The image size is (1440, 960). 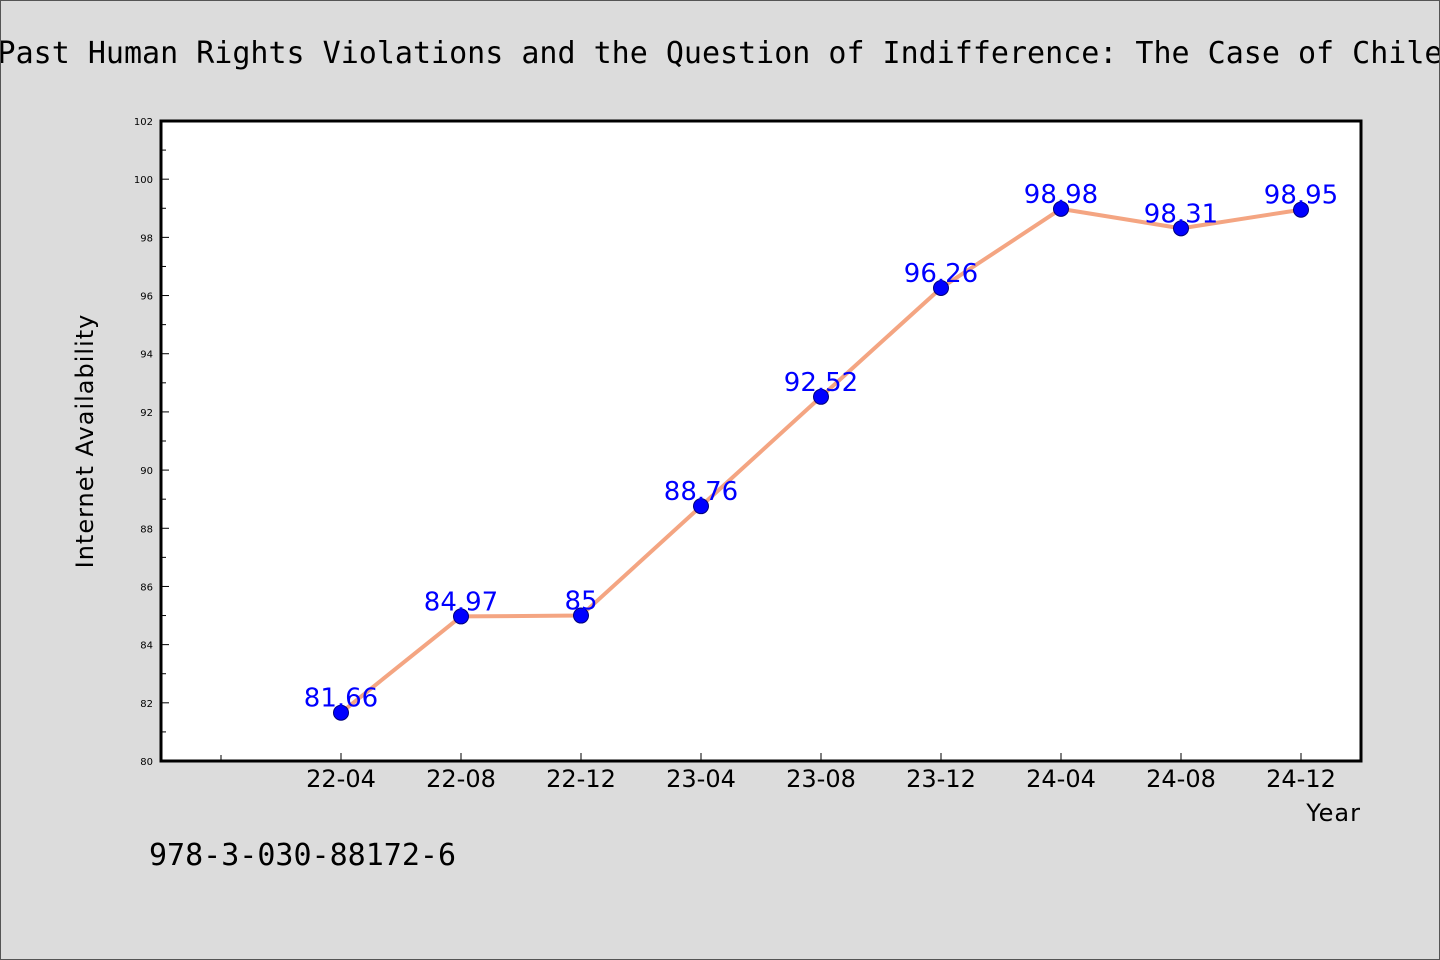 What do you see at coordinates (701, 492) in the screenshot?
I see `data-label: 88.76` at bounding box center [701, 492].